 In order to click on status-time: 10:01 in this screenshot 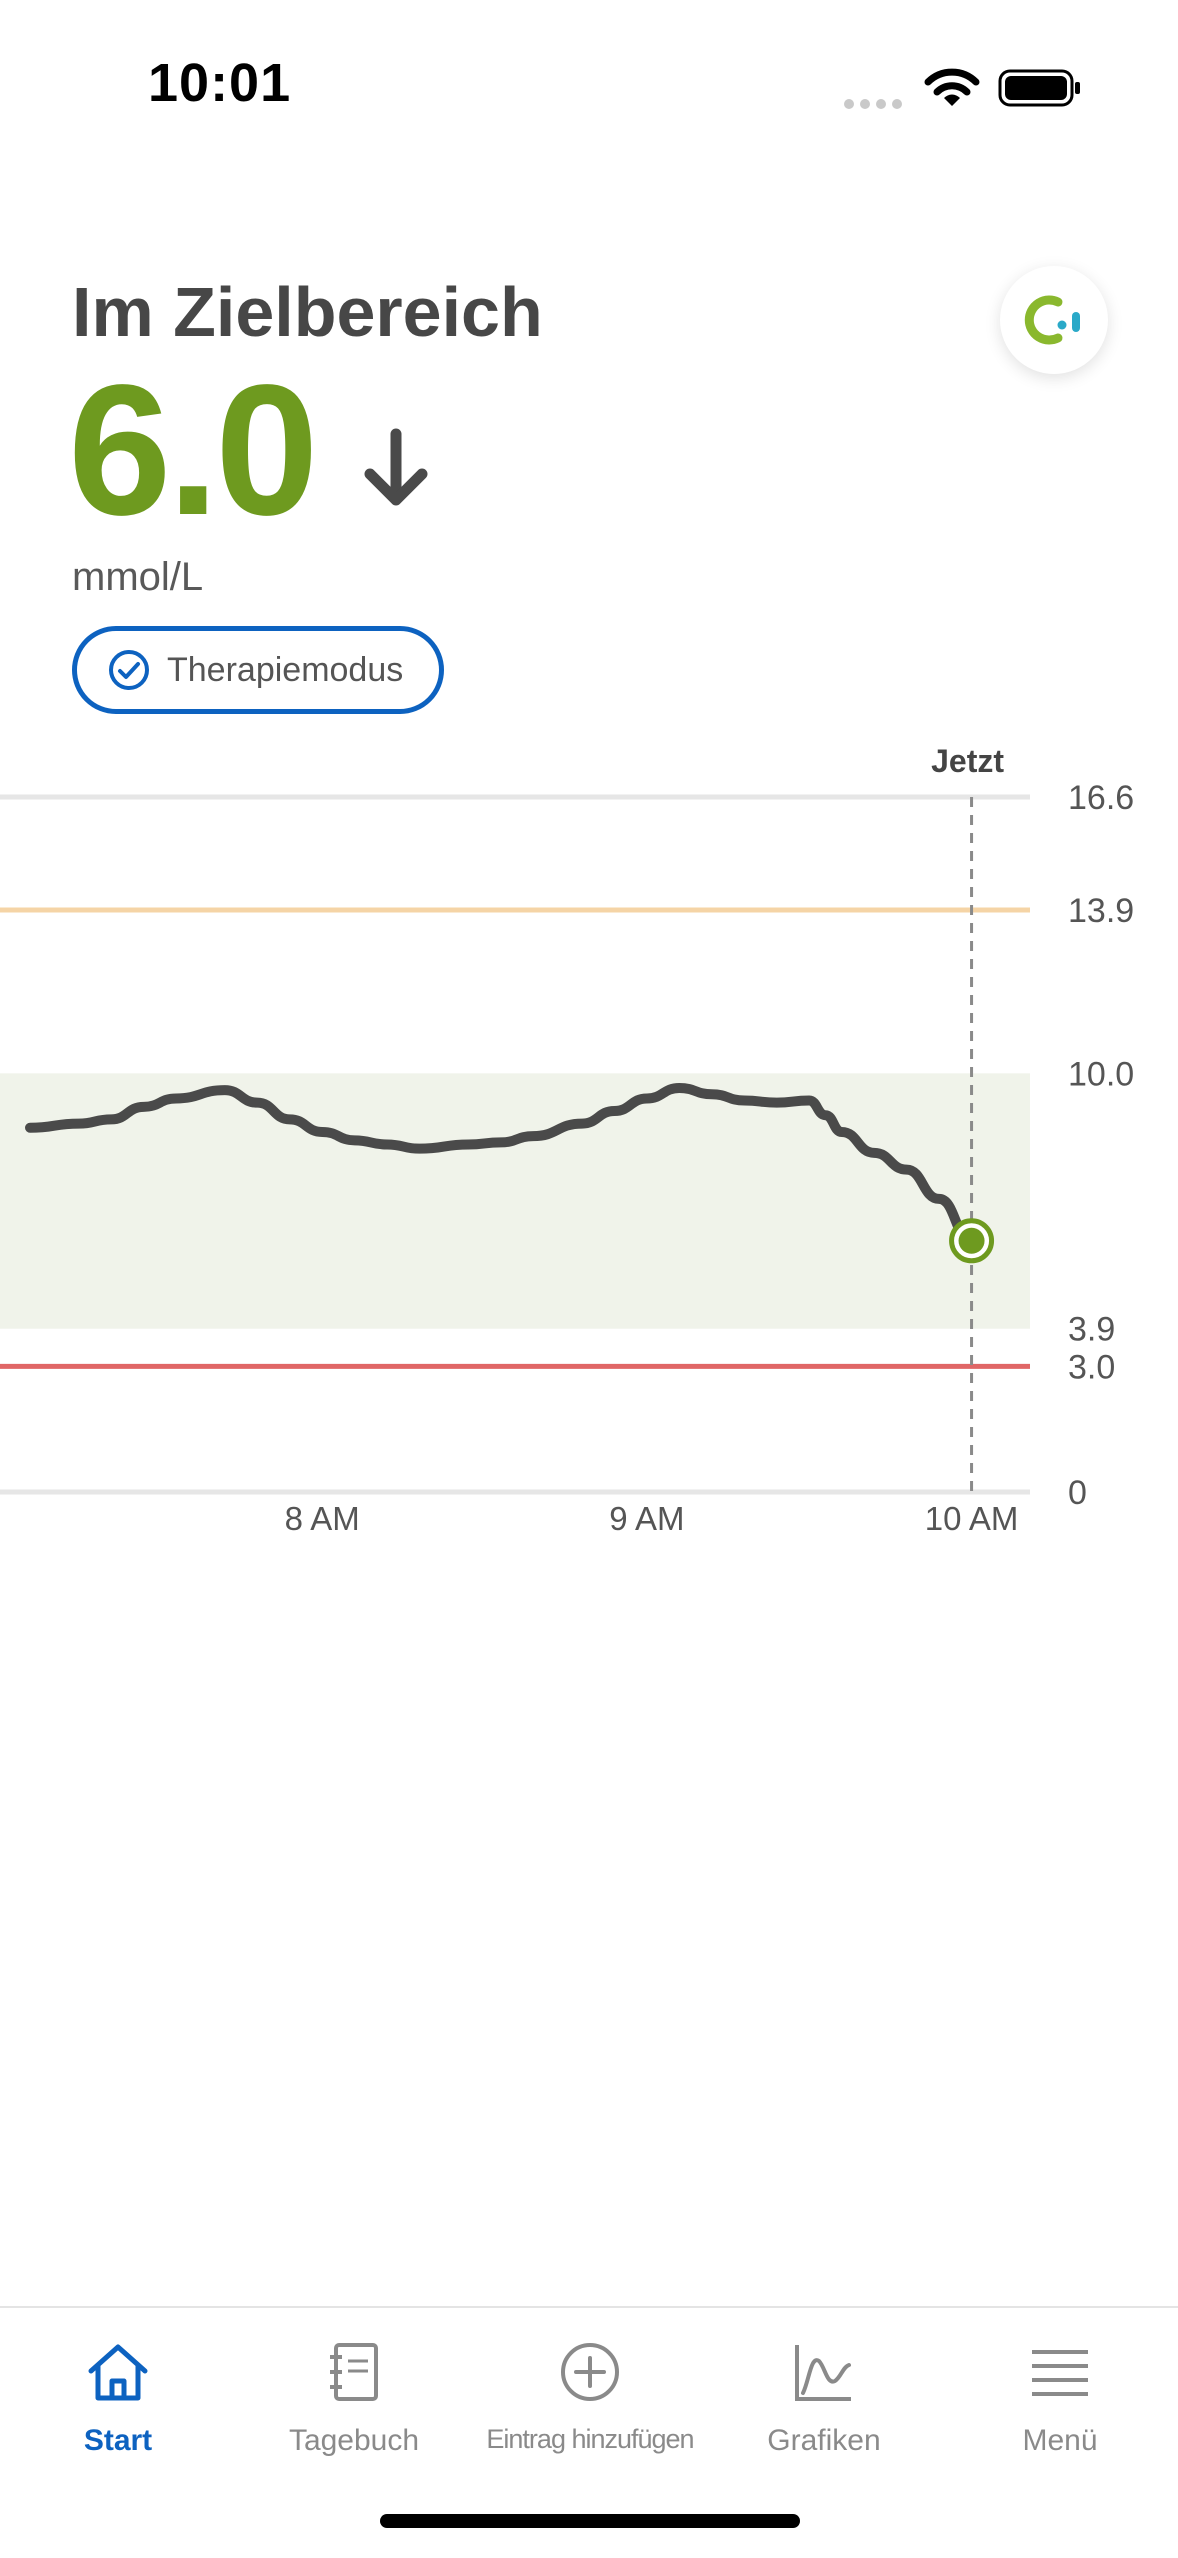, I will do `click(220, 83)`.